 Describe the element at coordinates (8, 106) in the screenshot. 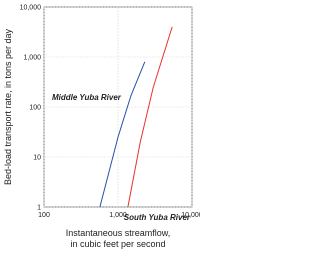

I see `y-axis-label: Bed-load transport rate, in tons per day` at that location.